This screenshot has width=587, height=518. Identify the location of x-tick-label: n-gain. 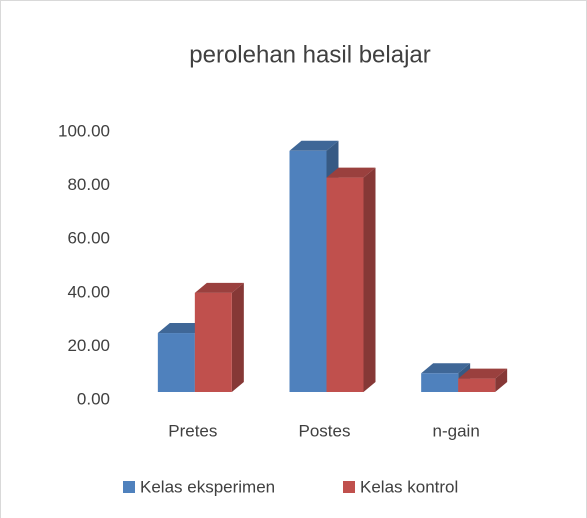
(456, 430).